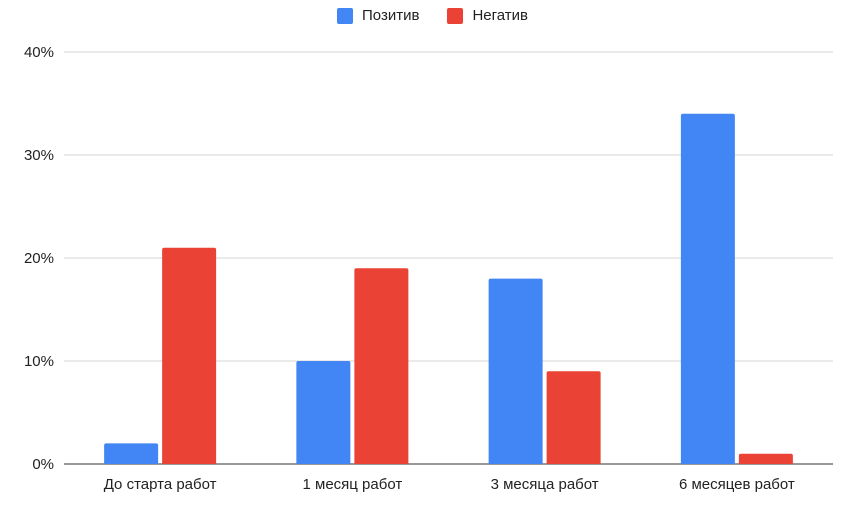  Describe the element at coordinates (39, 361) in the screenshot. I see `y-tick-label: 10%` at that location.